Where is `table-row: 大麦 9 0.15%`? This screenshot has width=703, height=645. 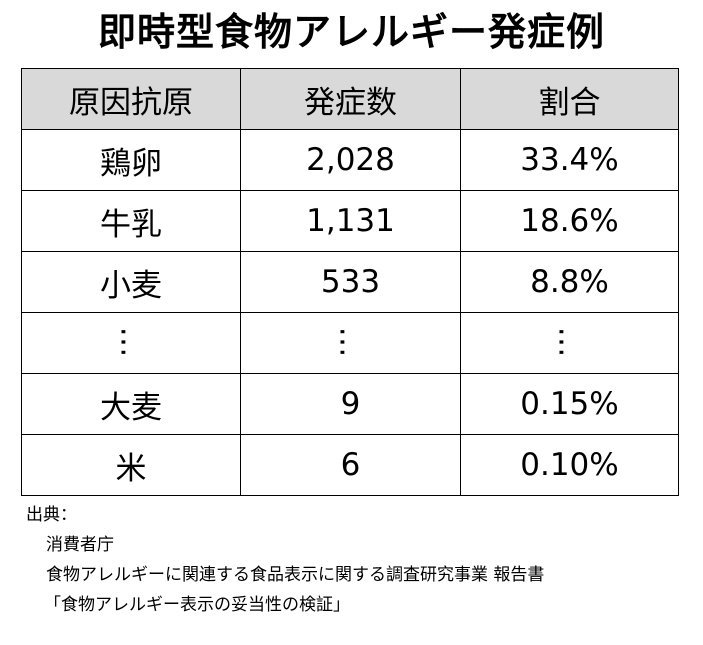
table-row: 大麦 9 0.15% is located at coordinates (350, 404).